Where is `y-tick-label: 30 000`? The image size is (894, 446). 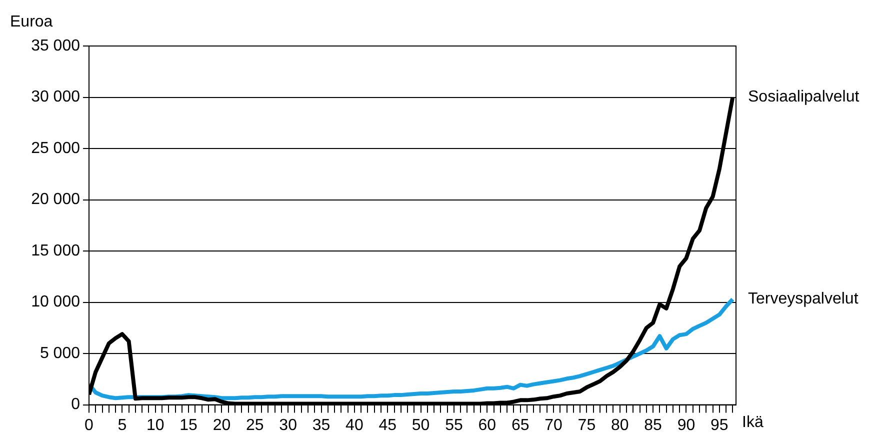 y-tick-label: 30 000 is located at coordinates (55, 97).